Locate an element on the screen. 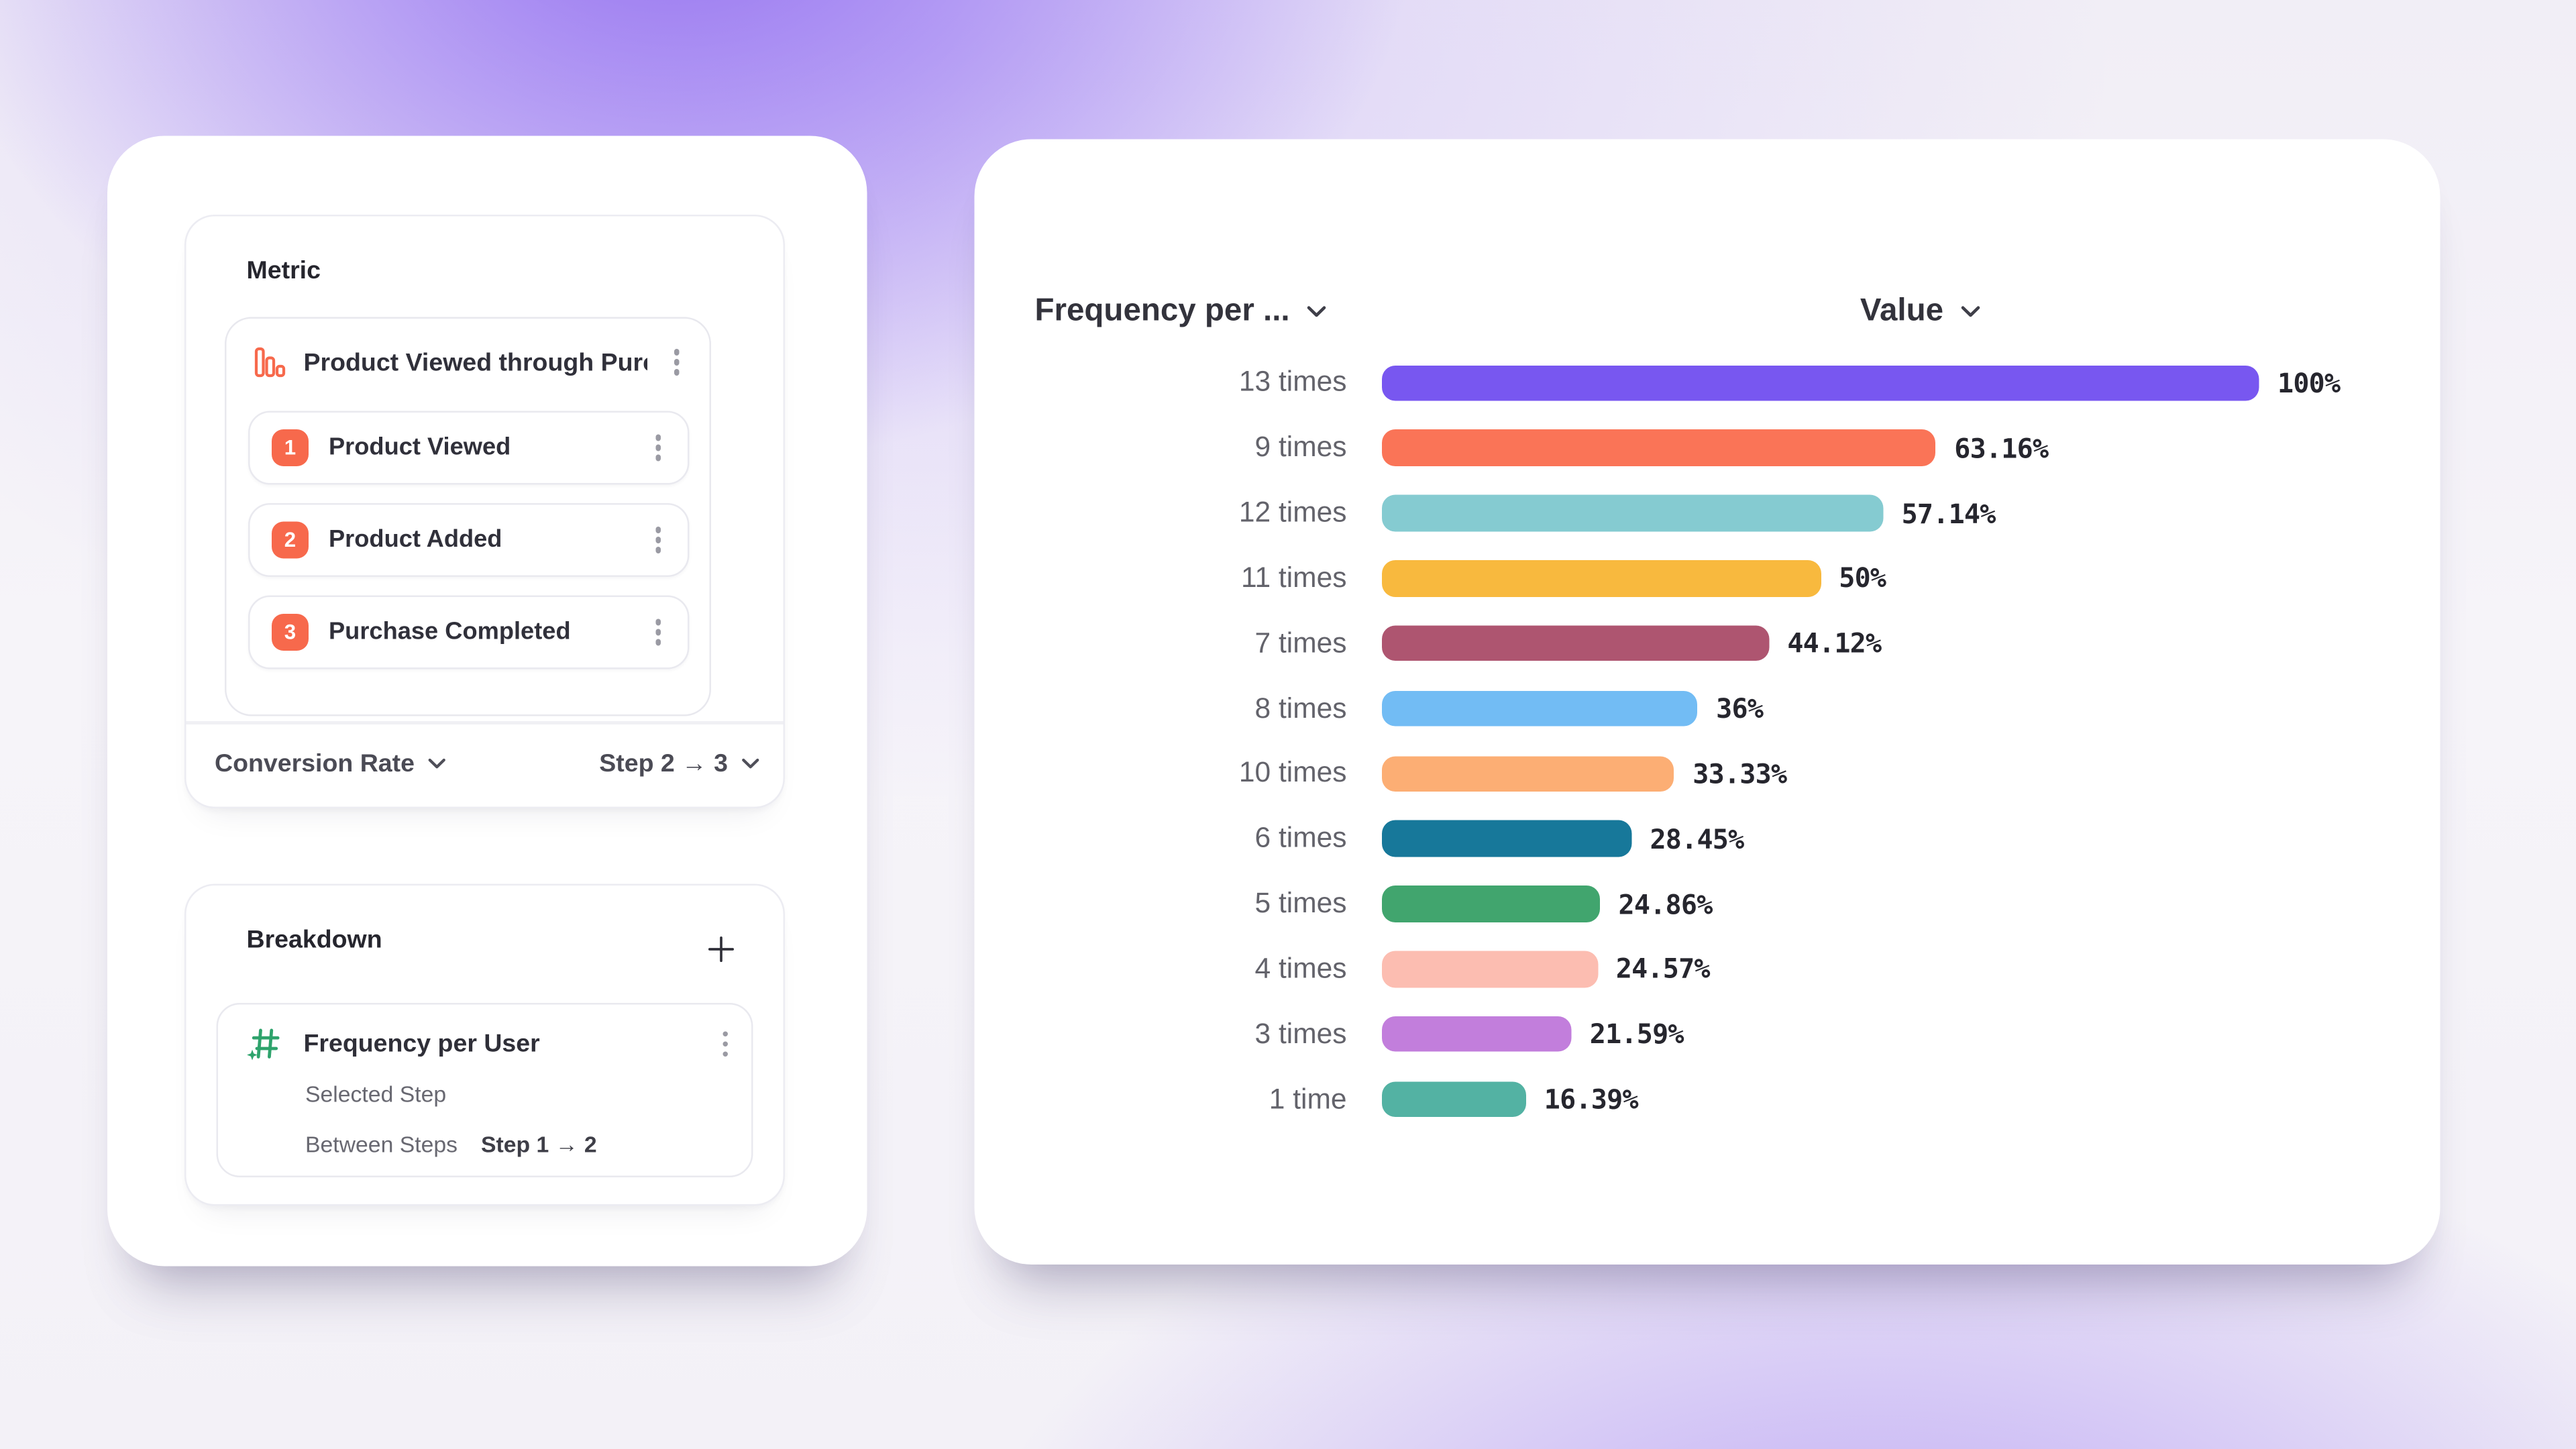 Image resolution: width=2576 pixels, height=1449 pixels. chart-row-label: 11 times is located at coordinates (1294, 577).